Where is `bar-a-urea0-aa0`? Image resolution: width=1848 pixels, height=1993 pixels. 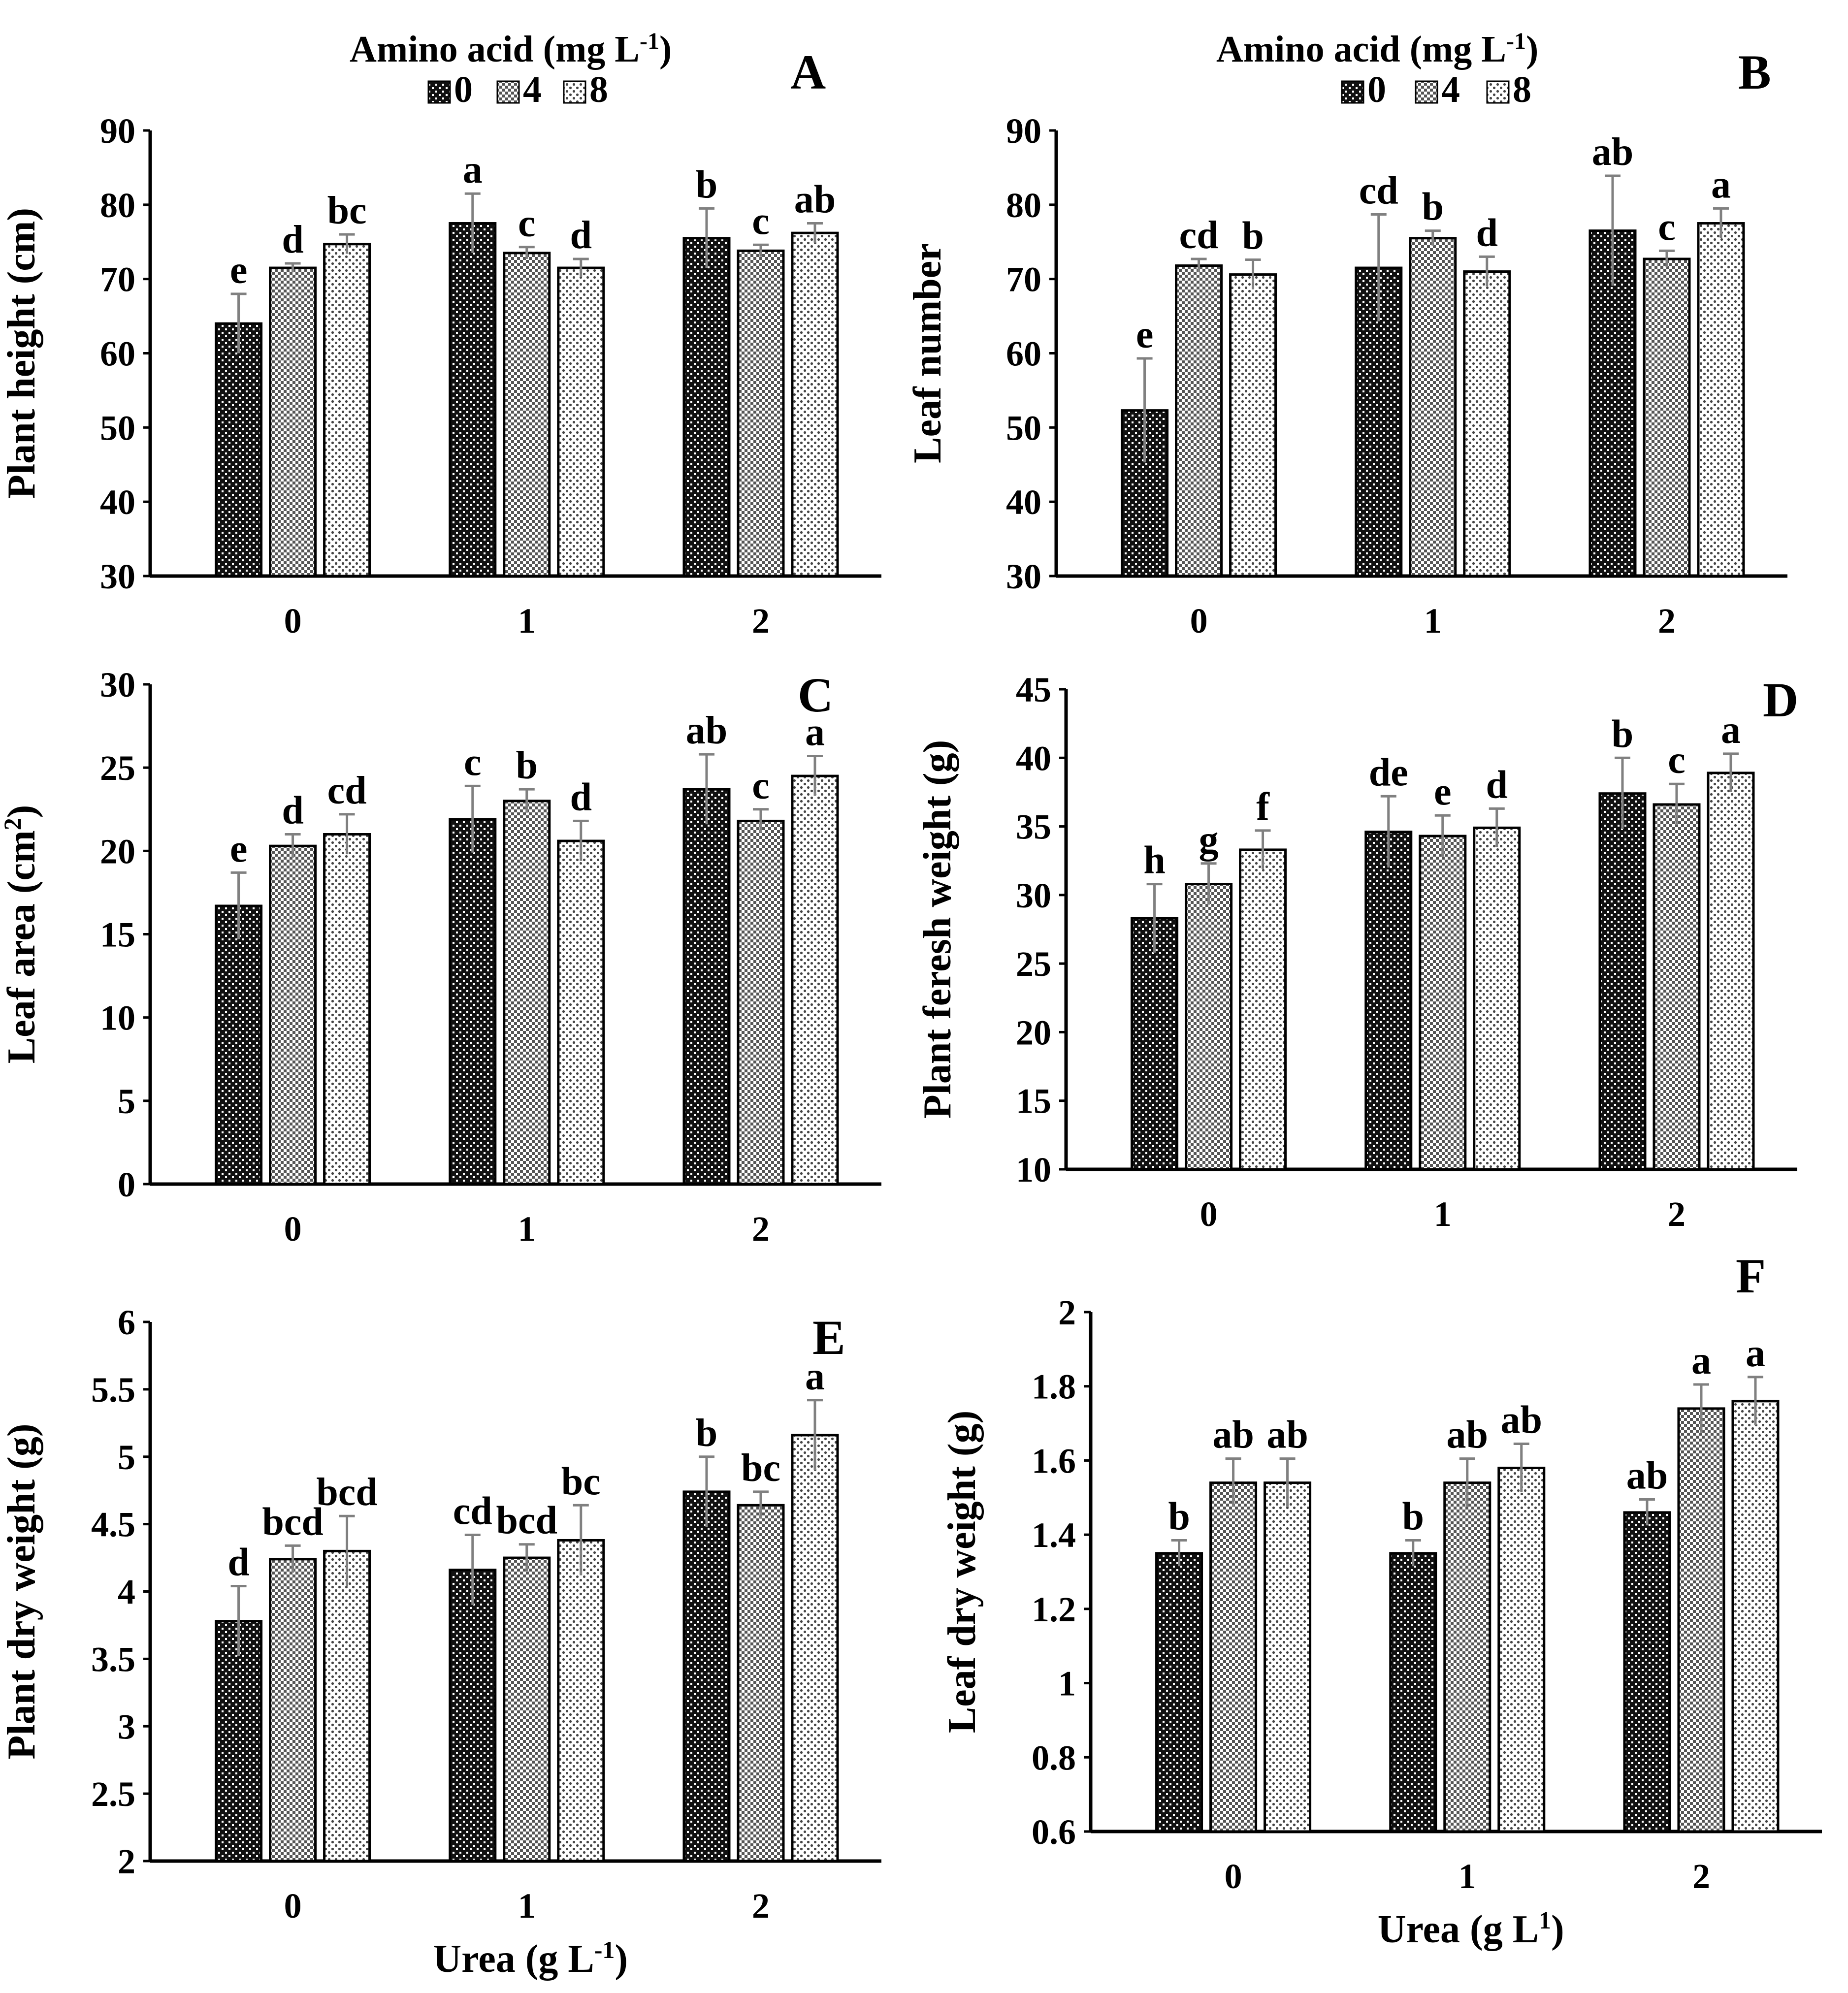 bar-a-urea0-aa0 is located at coordinates (239, 450).